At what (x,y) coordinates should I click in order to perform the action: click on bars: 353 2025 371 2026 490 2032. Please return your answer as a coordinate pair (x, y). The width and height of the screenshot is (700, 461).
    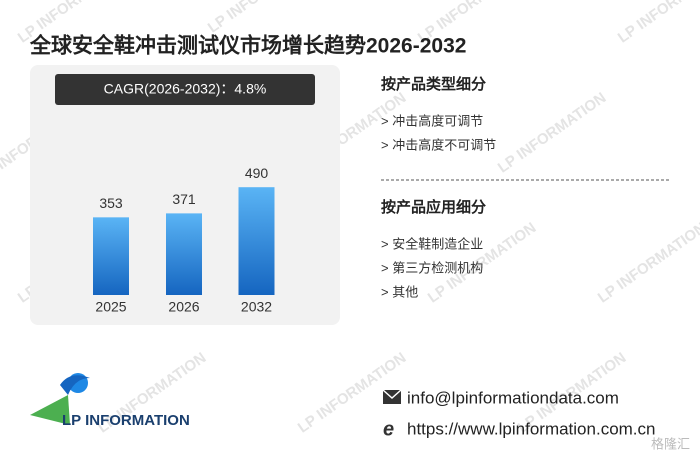
    Looking at the image, I should click on (184, 240).